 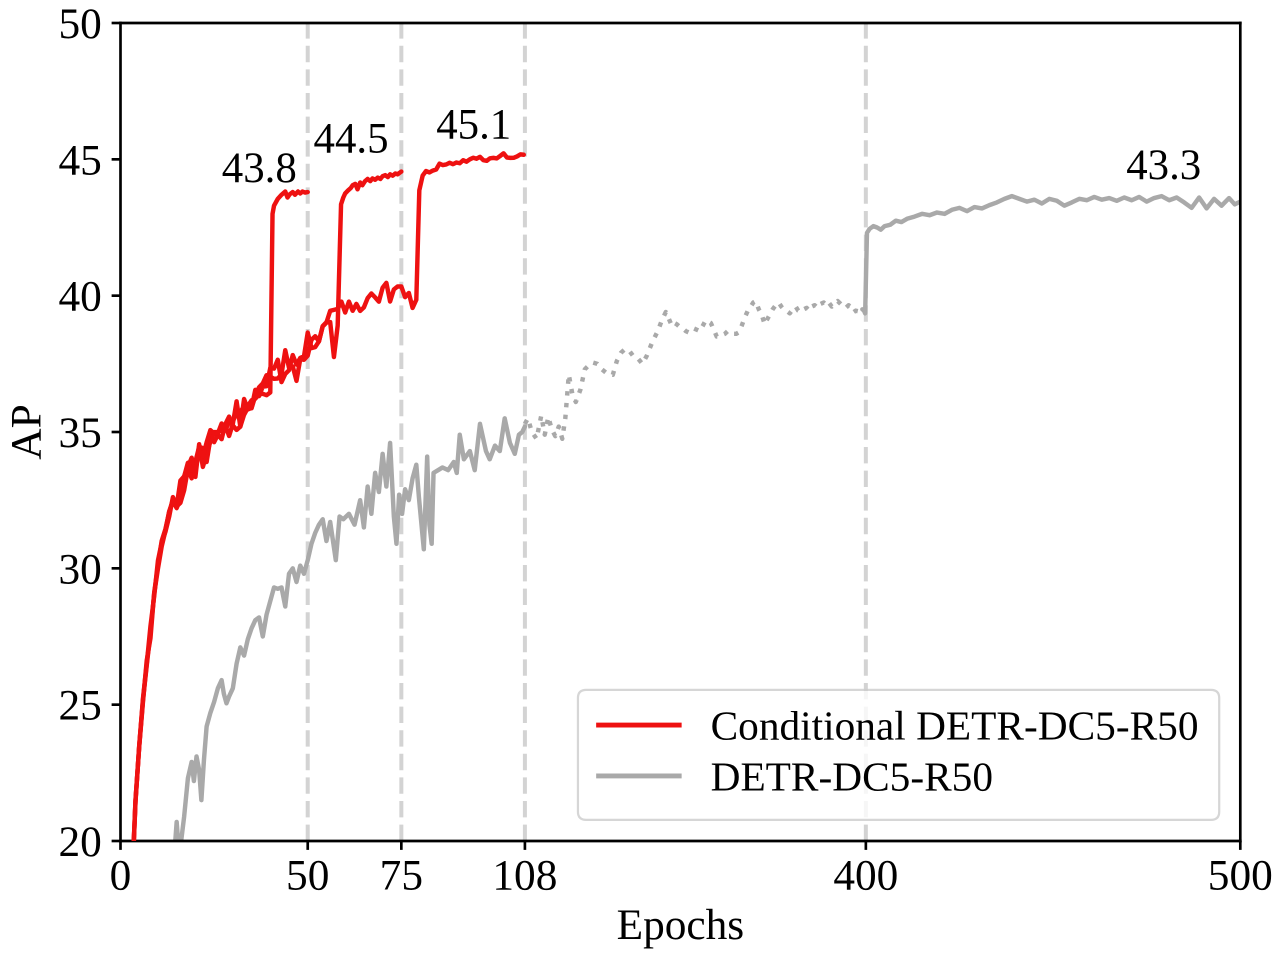 What do you see at coordinates (259, 168) in the screenshot?
I see `svg-text: 43.8` at bounding box center [259, 168].